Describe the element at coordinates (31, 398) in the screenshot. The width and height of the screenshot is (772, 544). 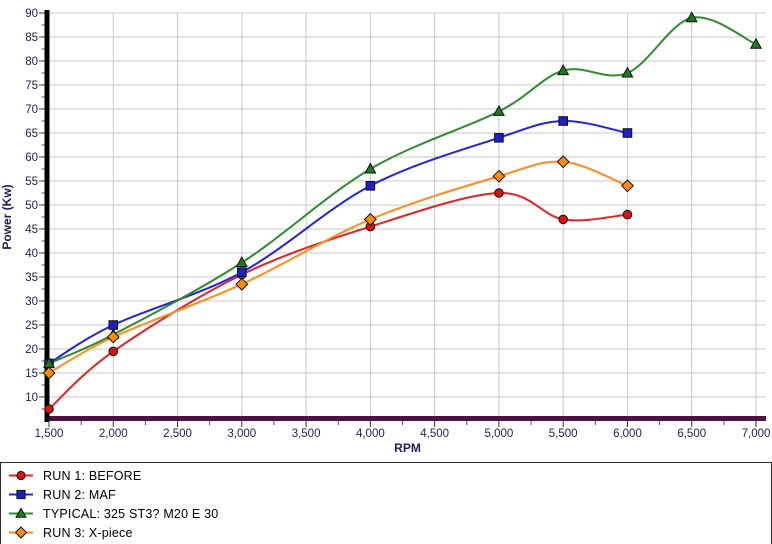
I see `y-tick-label: 10` at that location.